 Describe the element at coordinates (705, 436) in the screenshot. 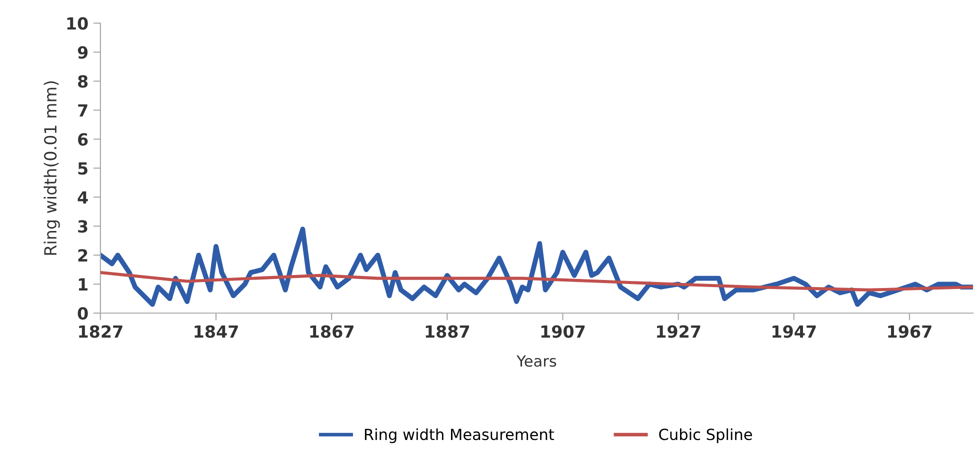

I see `legend-label: Cubic Spline` at that location.